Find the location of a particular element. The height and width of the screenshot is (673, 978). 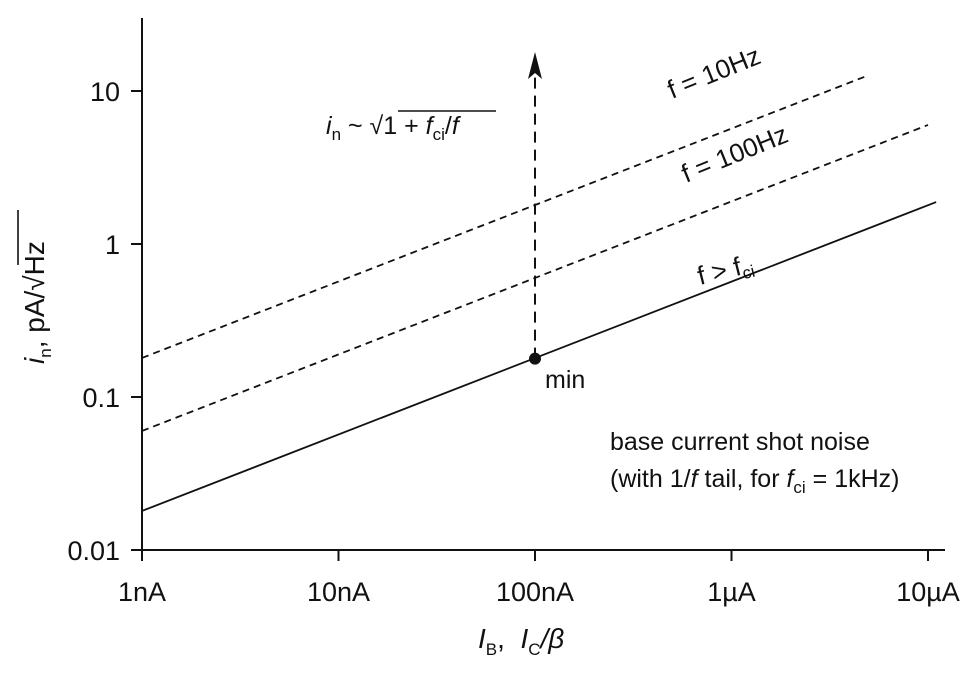

y-tick-label: 10 is located at coordinates (105, 92).